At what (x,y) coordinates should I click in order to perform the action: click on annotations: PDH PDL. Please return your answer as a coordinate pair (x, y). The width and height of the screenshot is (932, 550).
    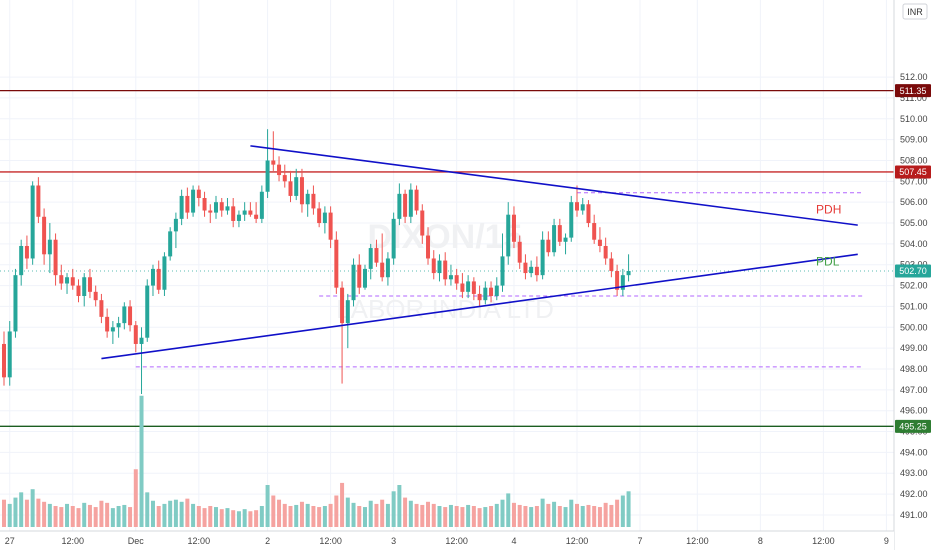
    Looking at the image, I should click on (828, 235).